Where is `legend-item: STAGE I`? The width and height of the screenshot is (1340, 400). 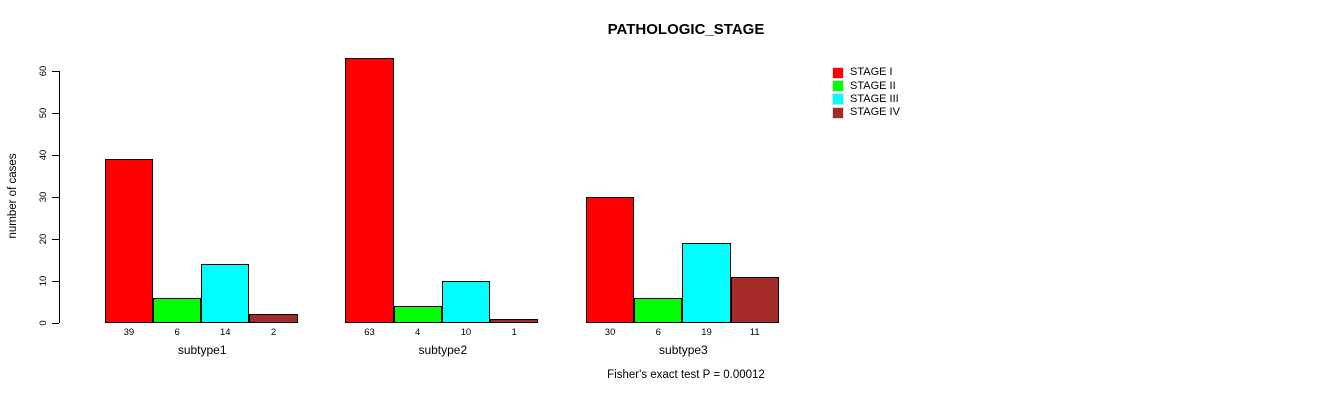
legend-item: STAGE I is located at coordinates (866, 72).